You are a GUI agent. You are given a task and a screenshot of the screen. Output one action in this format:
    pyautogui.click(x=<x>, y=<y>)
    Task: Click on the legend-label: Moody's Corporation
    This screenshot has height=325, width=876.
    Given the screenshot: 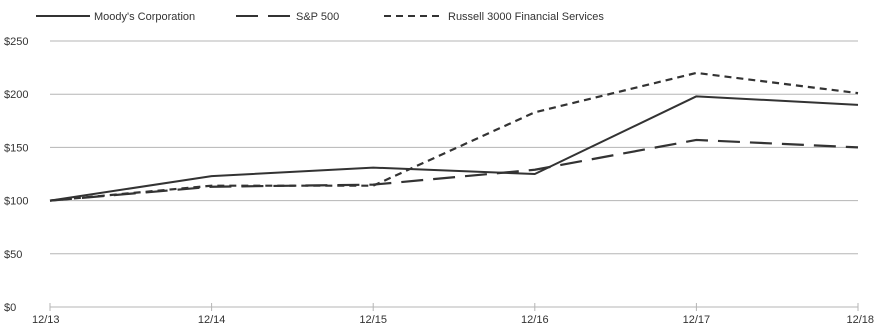 What is the action you would take?
    pyautogui.click(x=144, y=17)
    